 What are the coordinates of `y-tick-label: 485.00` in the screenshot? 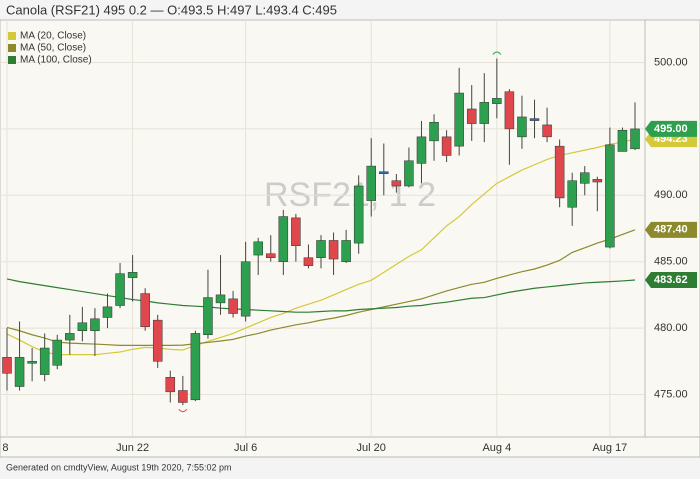 It's located at (671, 262).